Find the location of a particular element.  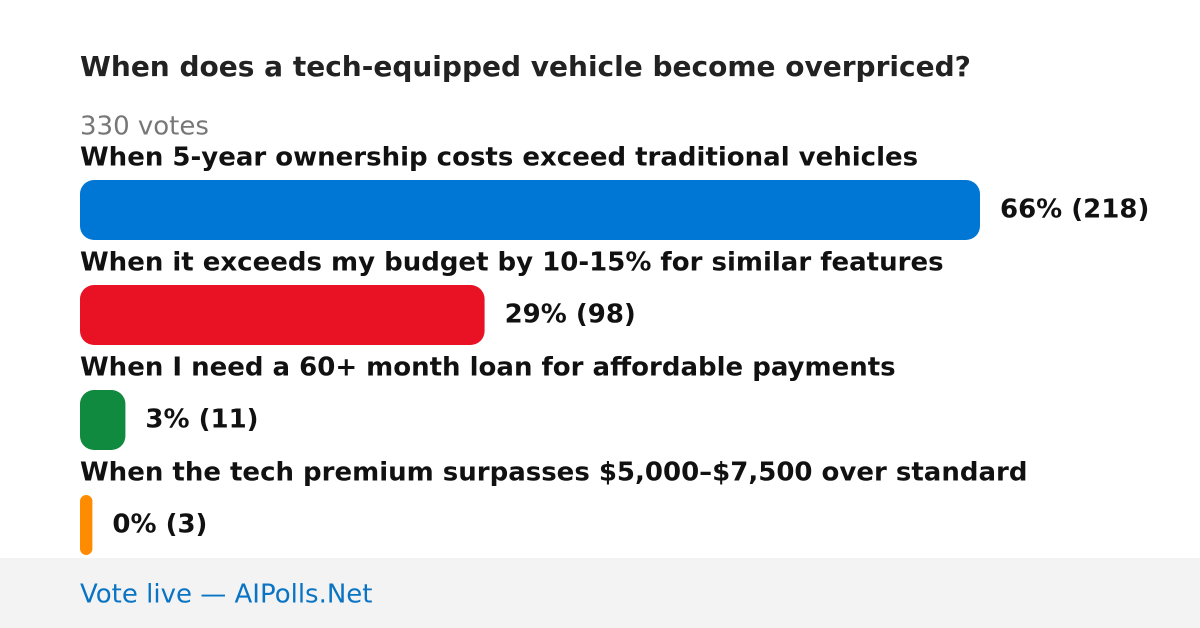

footer-band is located at coordinates (600, 593).